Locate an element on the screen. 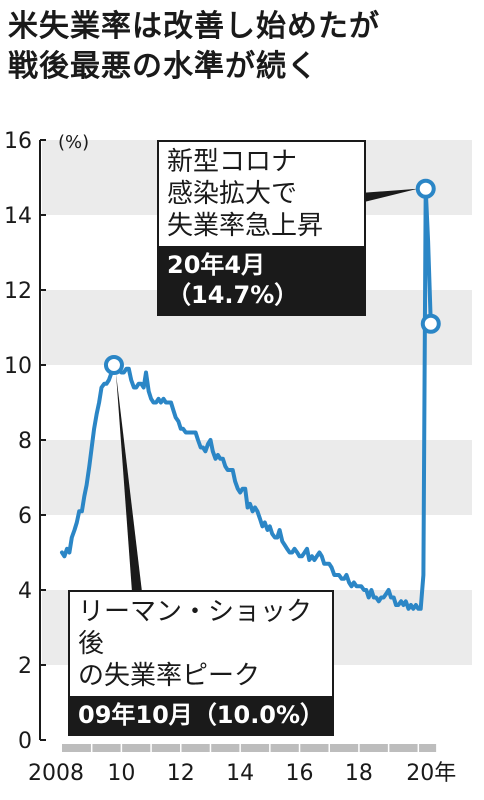 The image size is (484, 800). y-tick-label: 16 is located at coordinates (18, 141).